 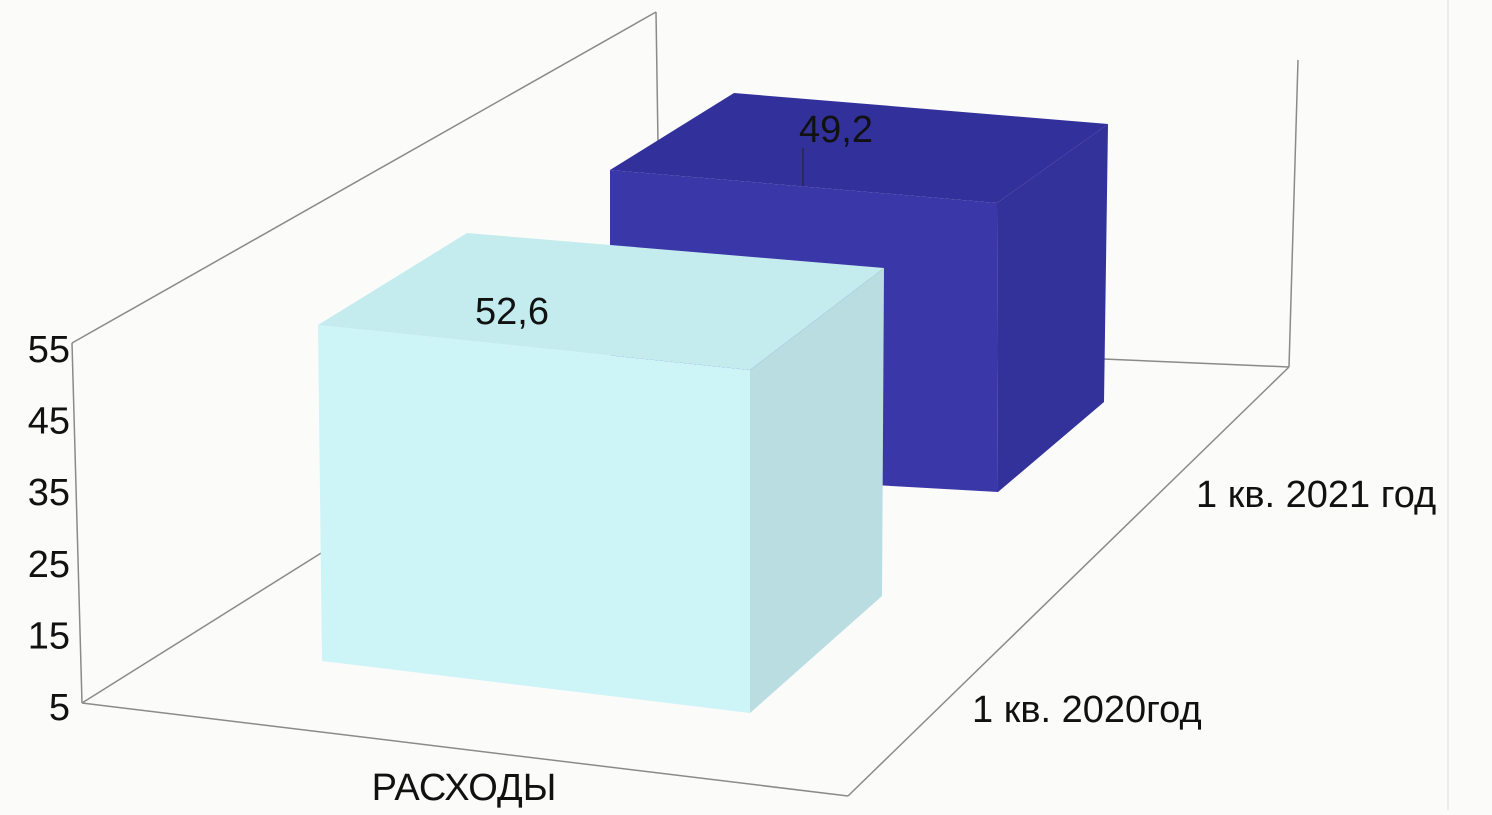 I want to click on bar-2021-top-face, so click(x=859, y=148).